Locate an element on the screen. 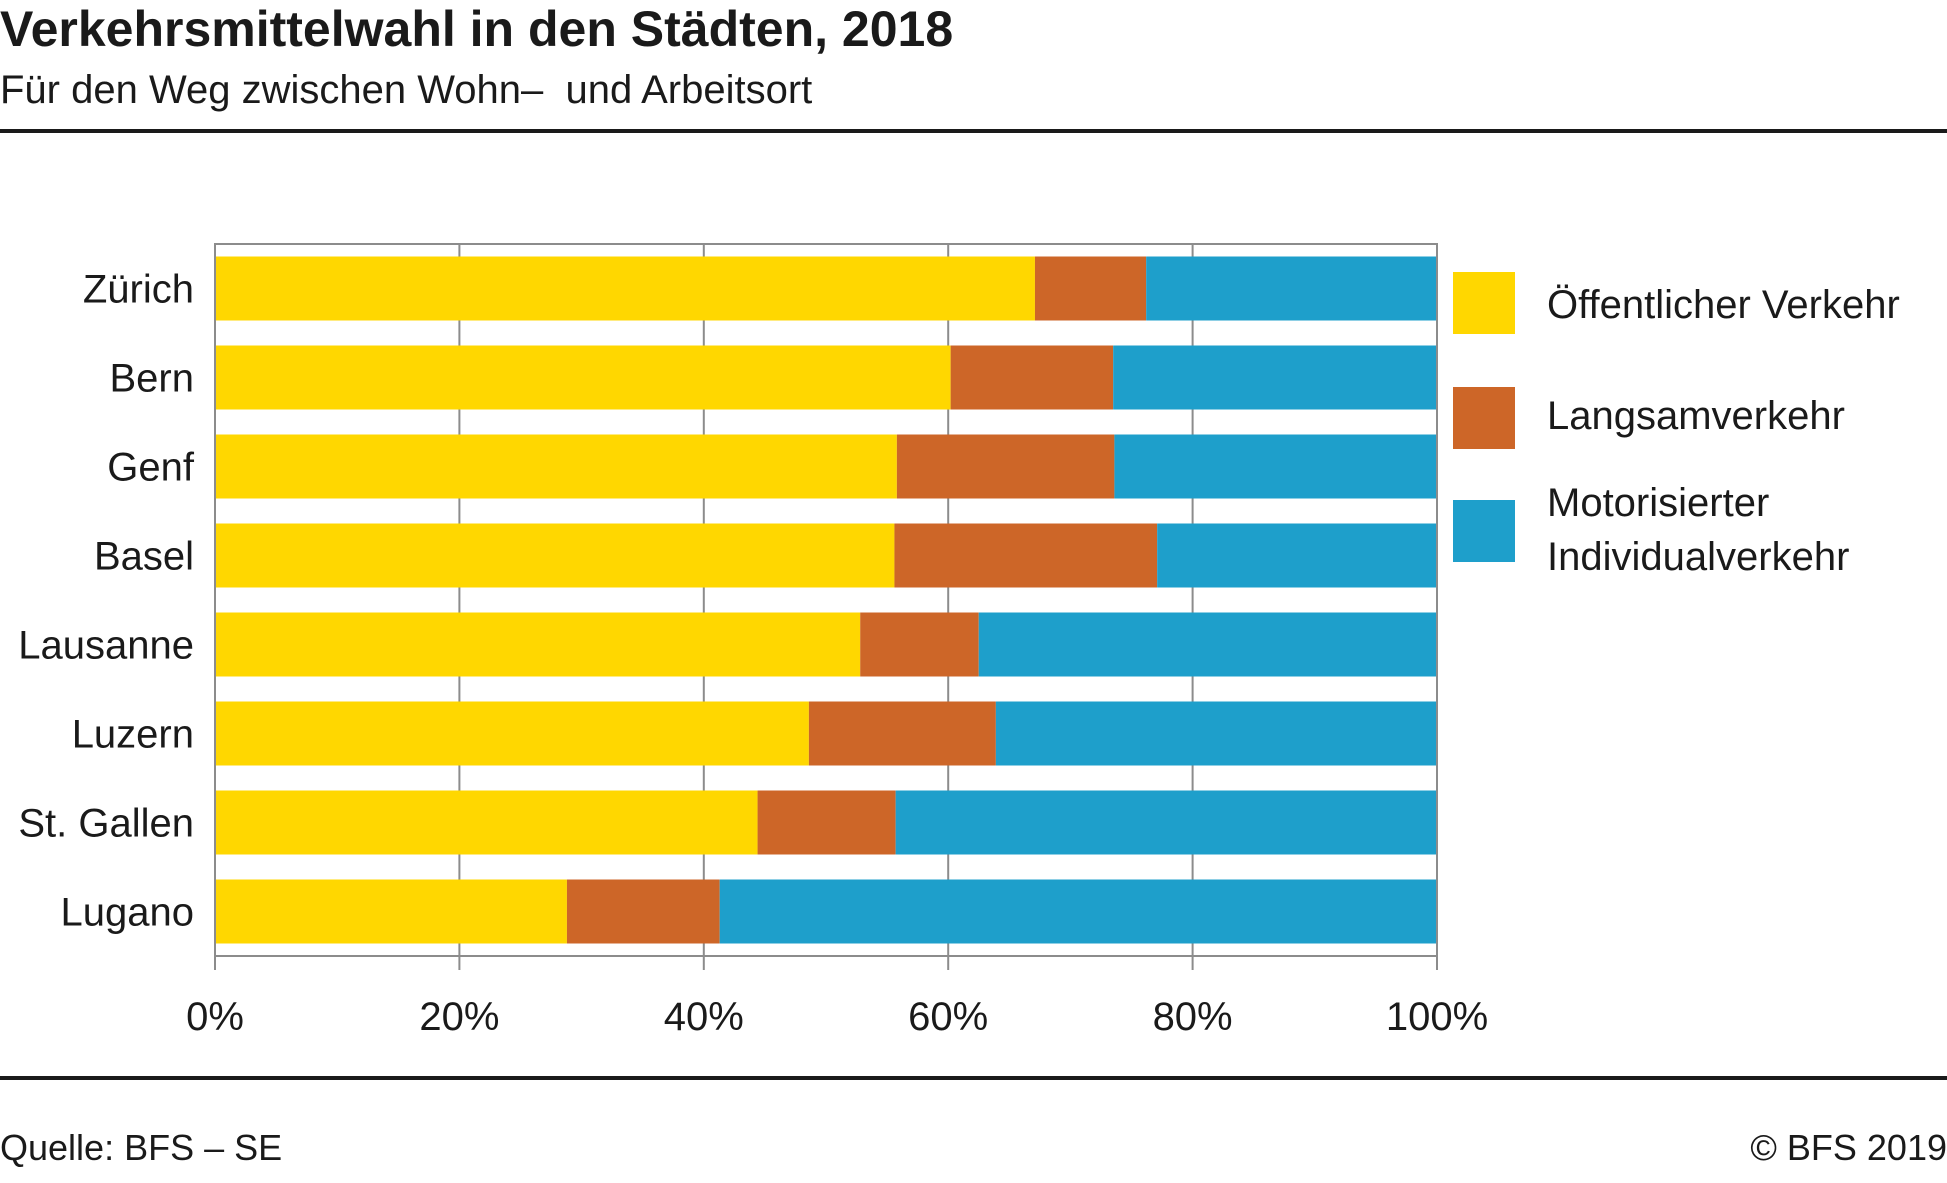 The image size is (1947, 1183). source-note: Quelle: BFS – SE is located at coordinates (141, 1147).